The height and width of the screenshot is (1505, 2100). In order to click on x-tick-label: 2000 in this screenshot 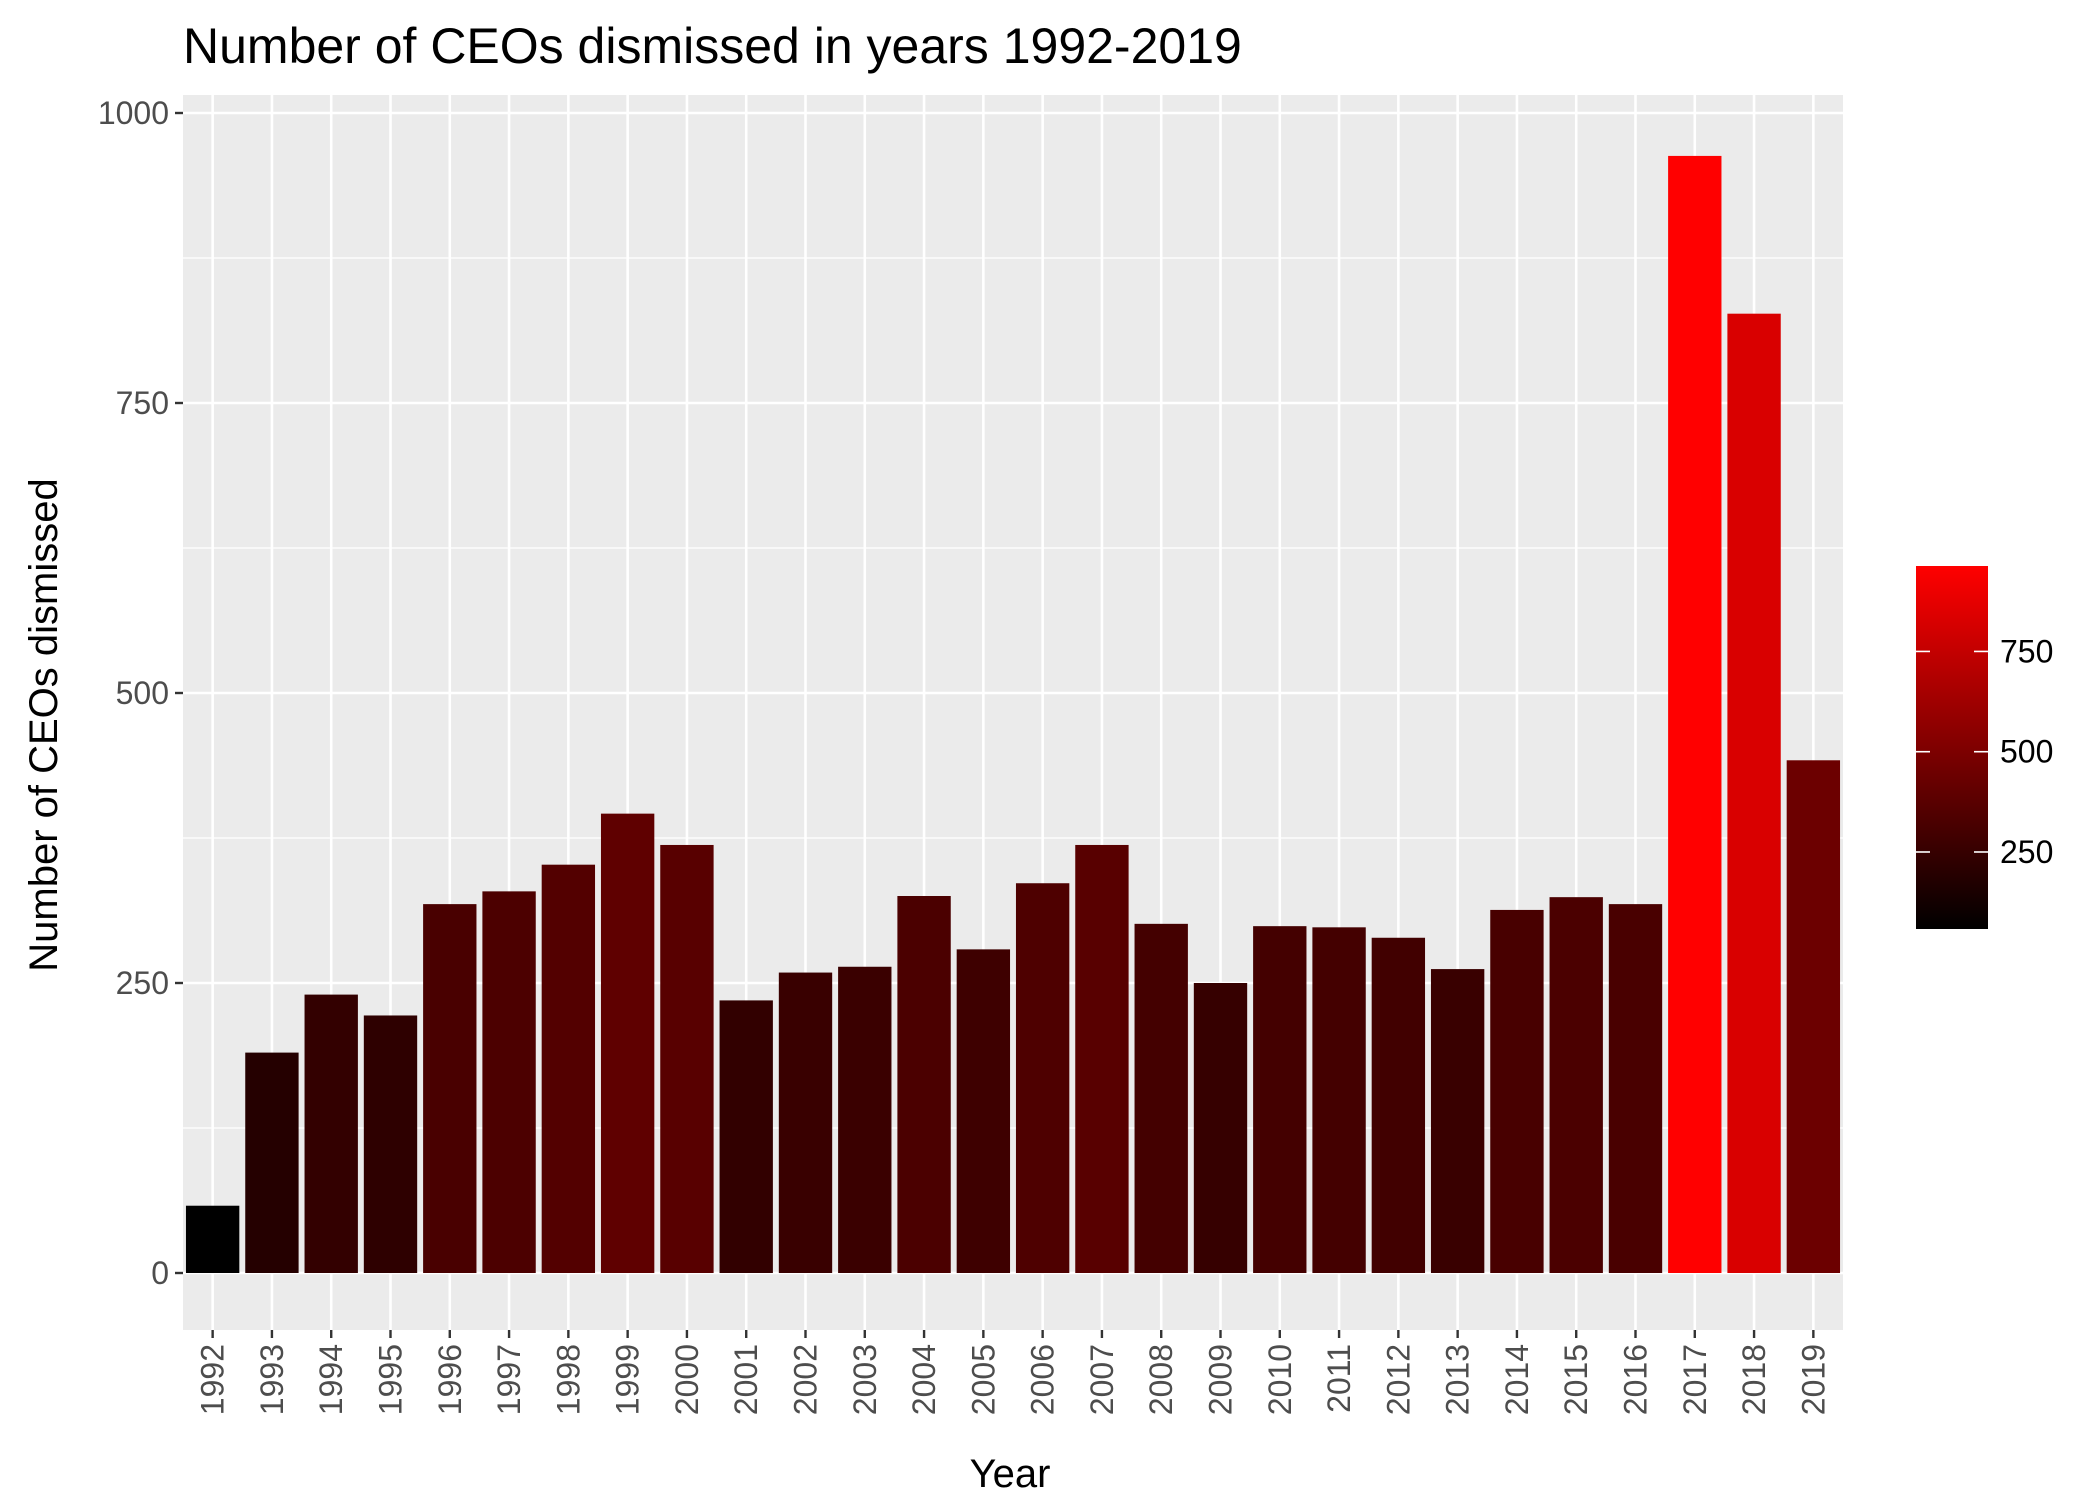, I will do `click(687, 1379)`.